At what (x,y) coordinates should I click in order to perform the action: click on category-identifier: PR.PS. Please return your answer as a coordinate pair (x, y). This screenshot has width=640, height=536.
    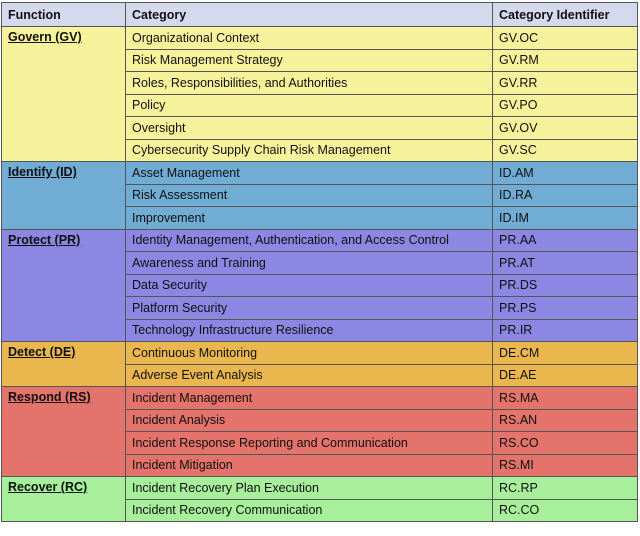
    Looking at the image, I should click on (565, 308).